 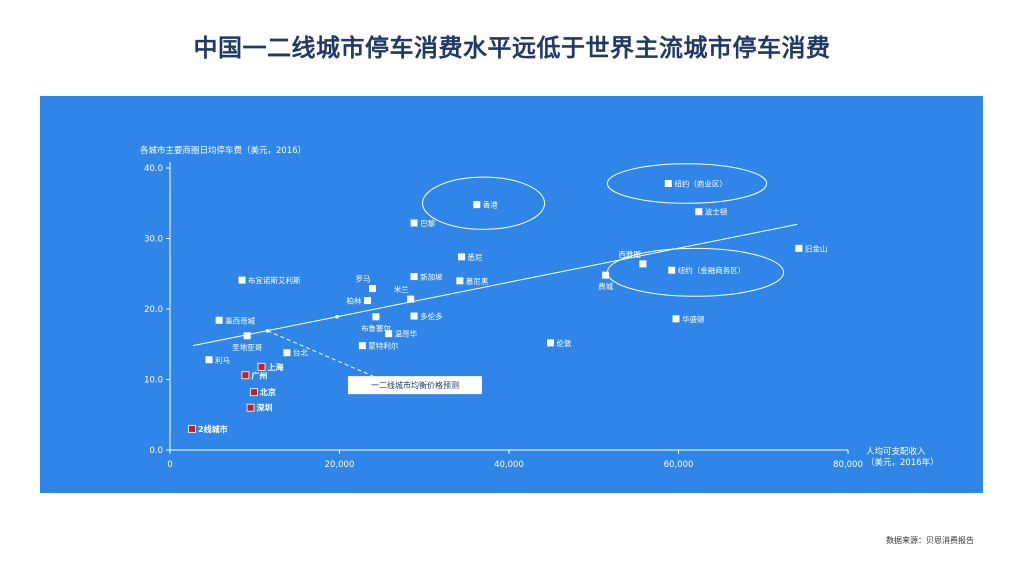 I want to click on point-label: 深圳, so click(x=265, y=408).